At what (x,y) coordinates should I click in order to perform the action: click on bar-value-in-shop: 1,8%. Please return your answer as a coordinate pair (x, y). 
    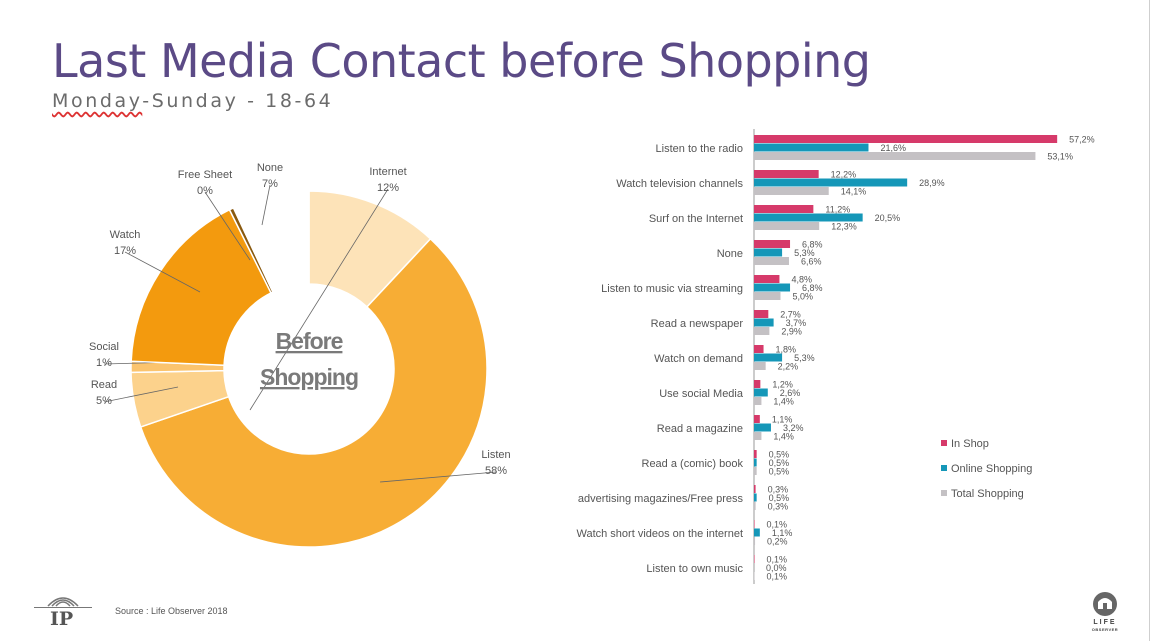
    Looking at the image, I should click on (786, 350).